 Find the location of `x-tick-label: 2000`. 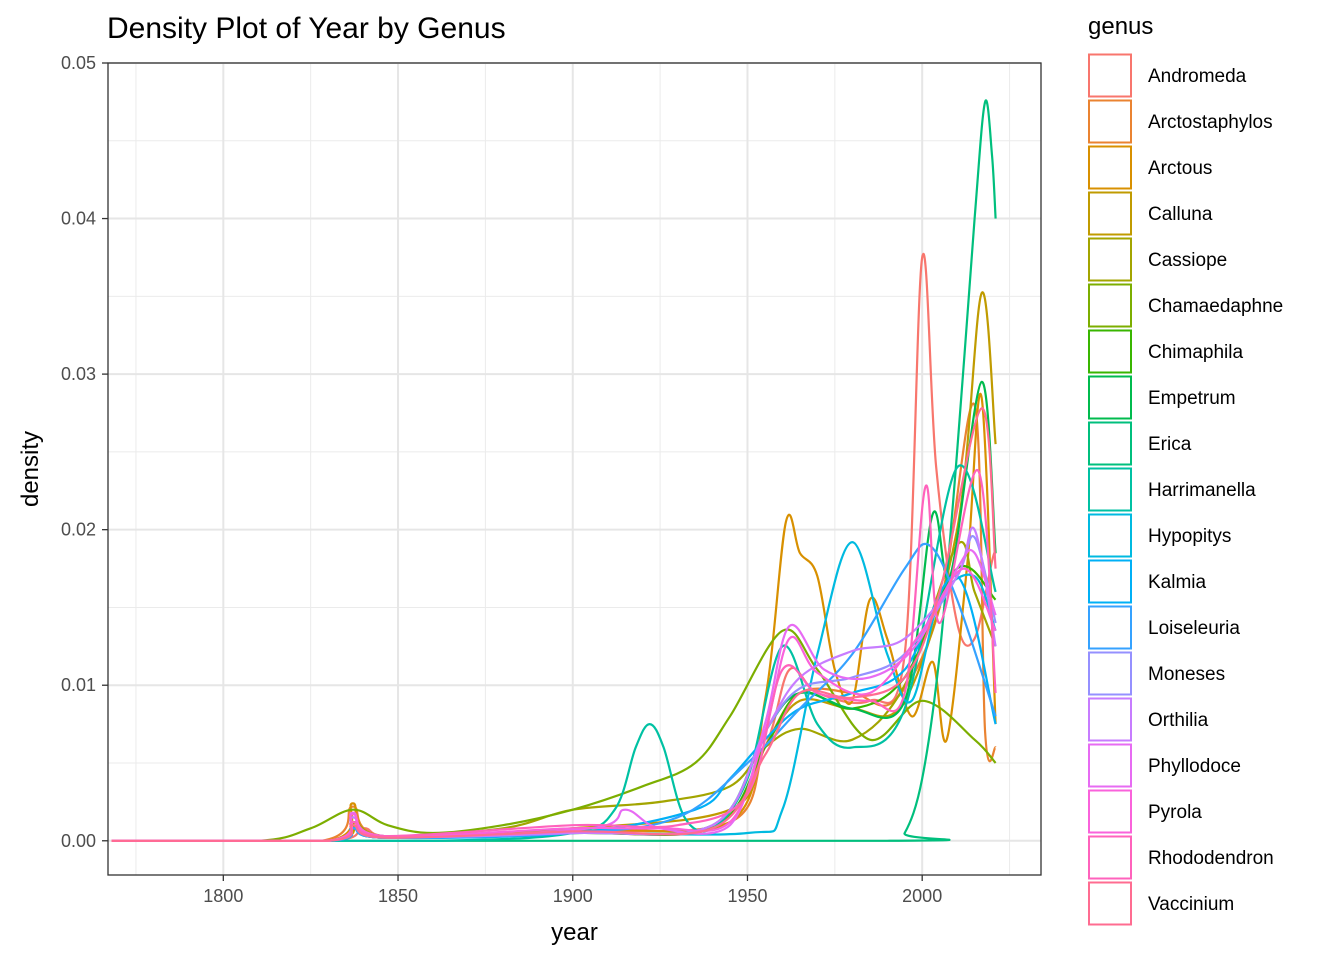

x-tick-label: 2000 is located at coordinates (922, 896).